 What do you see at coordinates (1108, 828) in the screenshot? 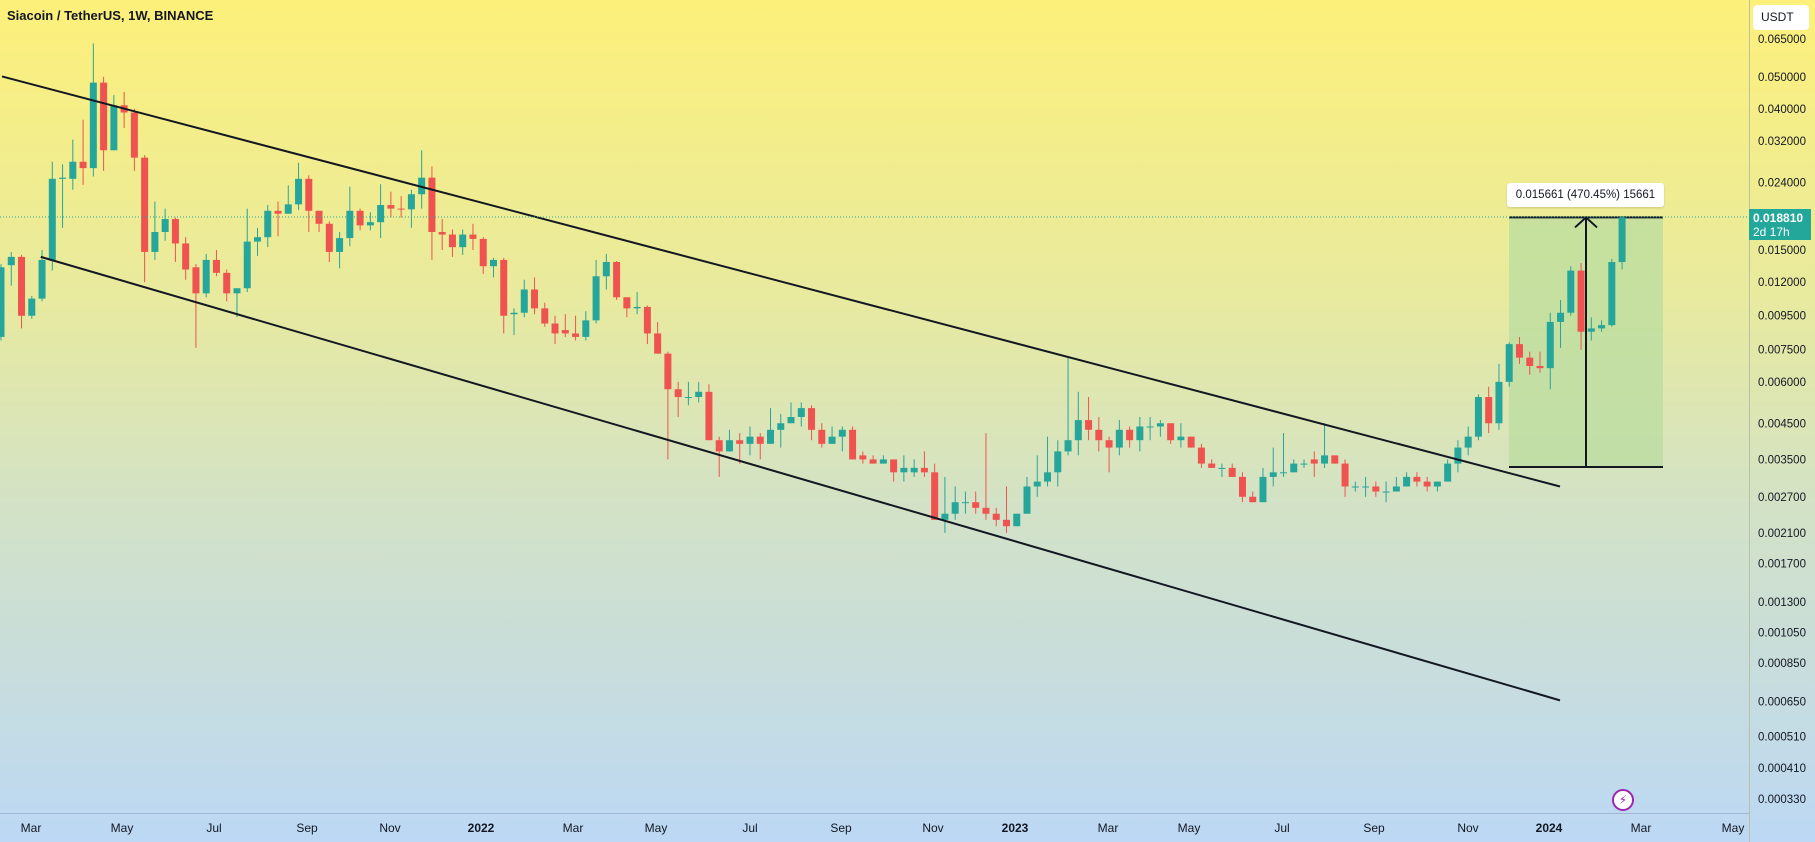
I see `time-tick-label: Mar` at bounding box center [1108, 828].